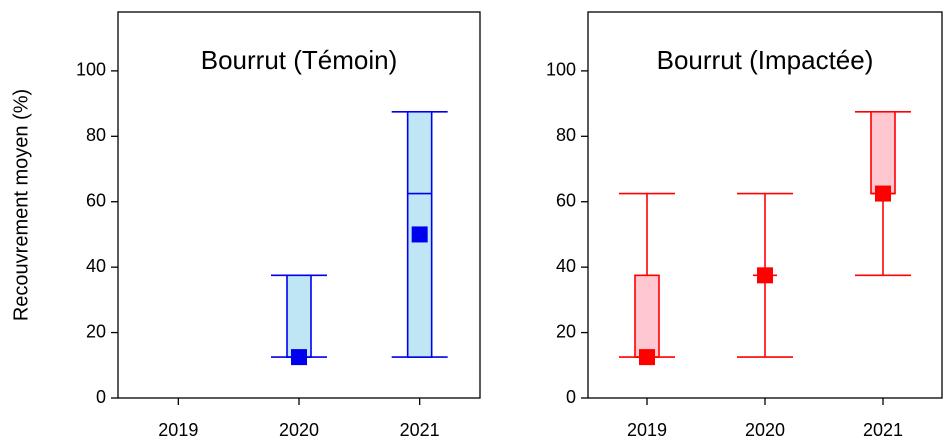 The height and width of the screenshot is (444, 944). I want to click on y-axis-label: Recouvrement moyen (%), so click(21, 205).